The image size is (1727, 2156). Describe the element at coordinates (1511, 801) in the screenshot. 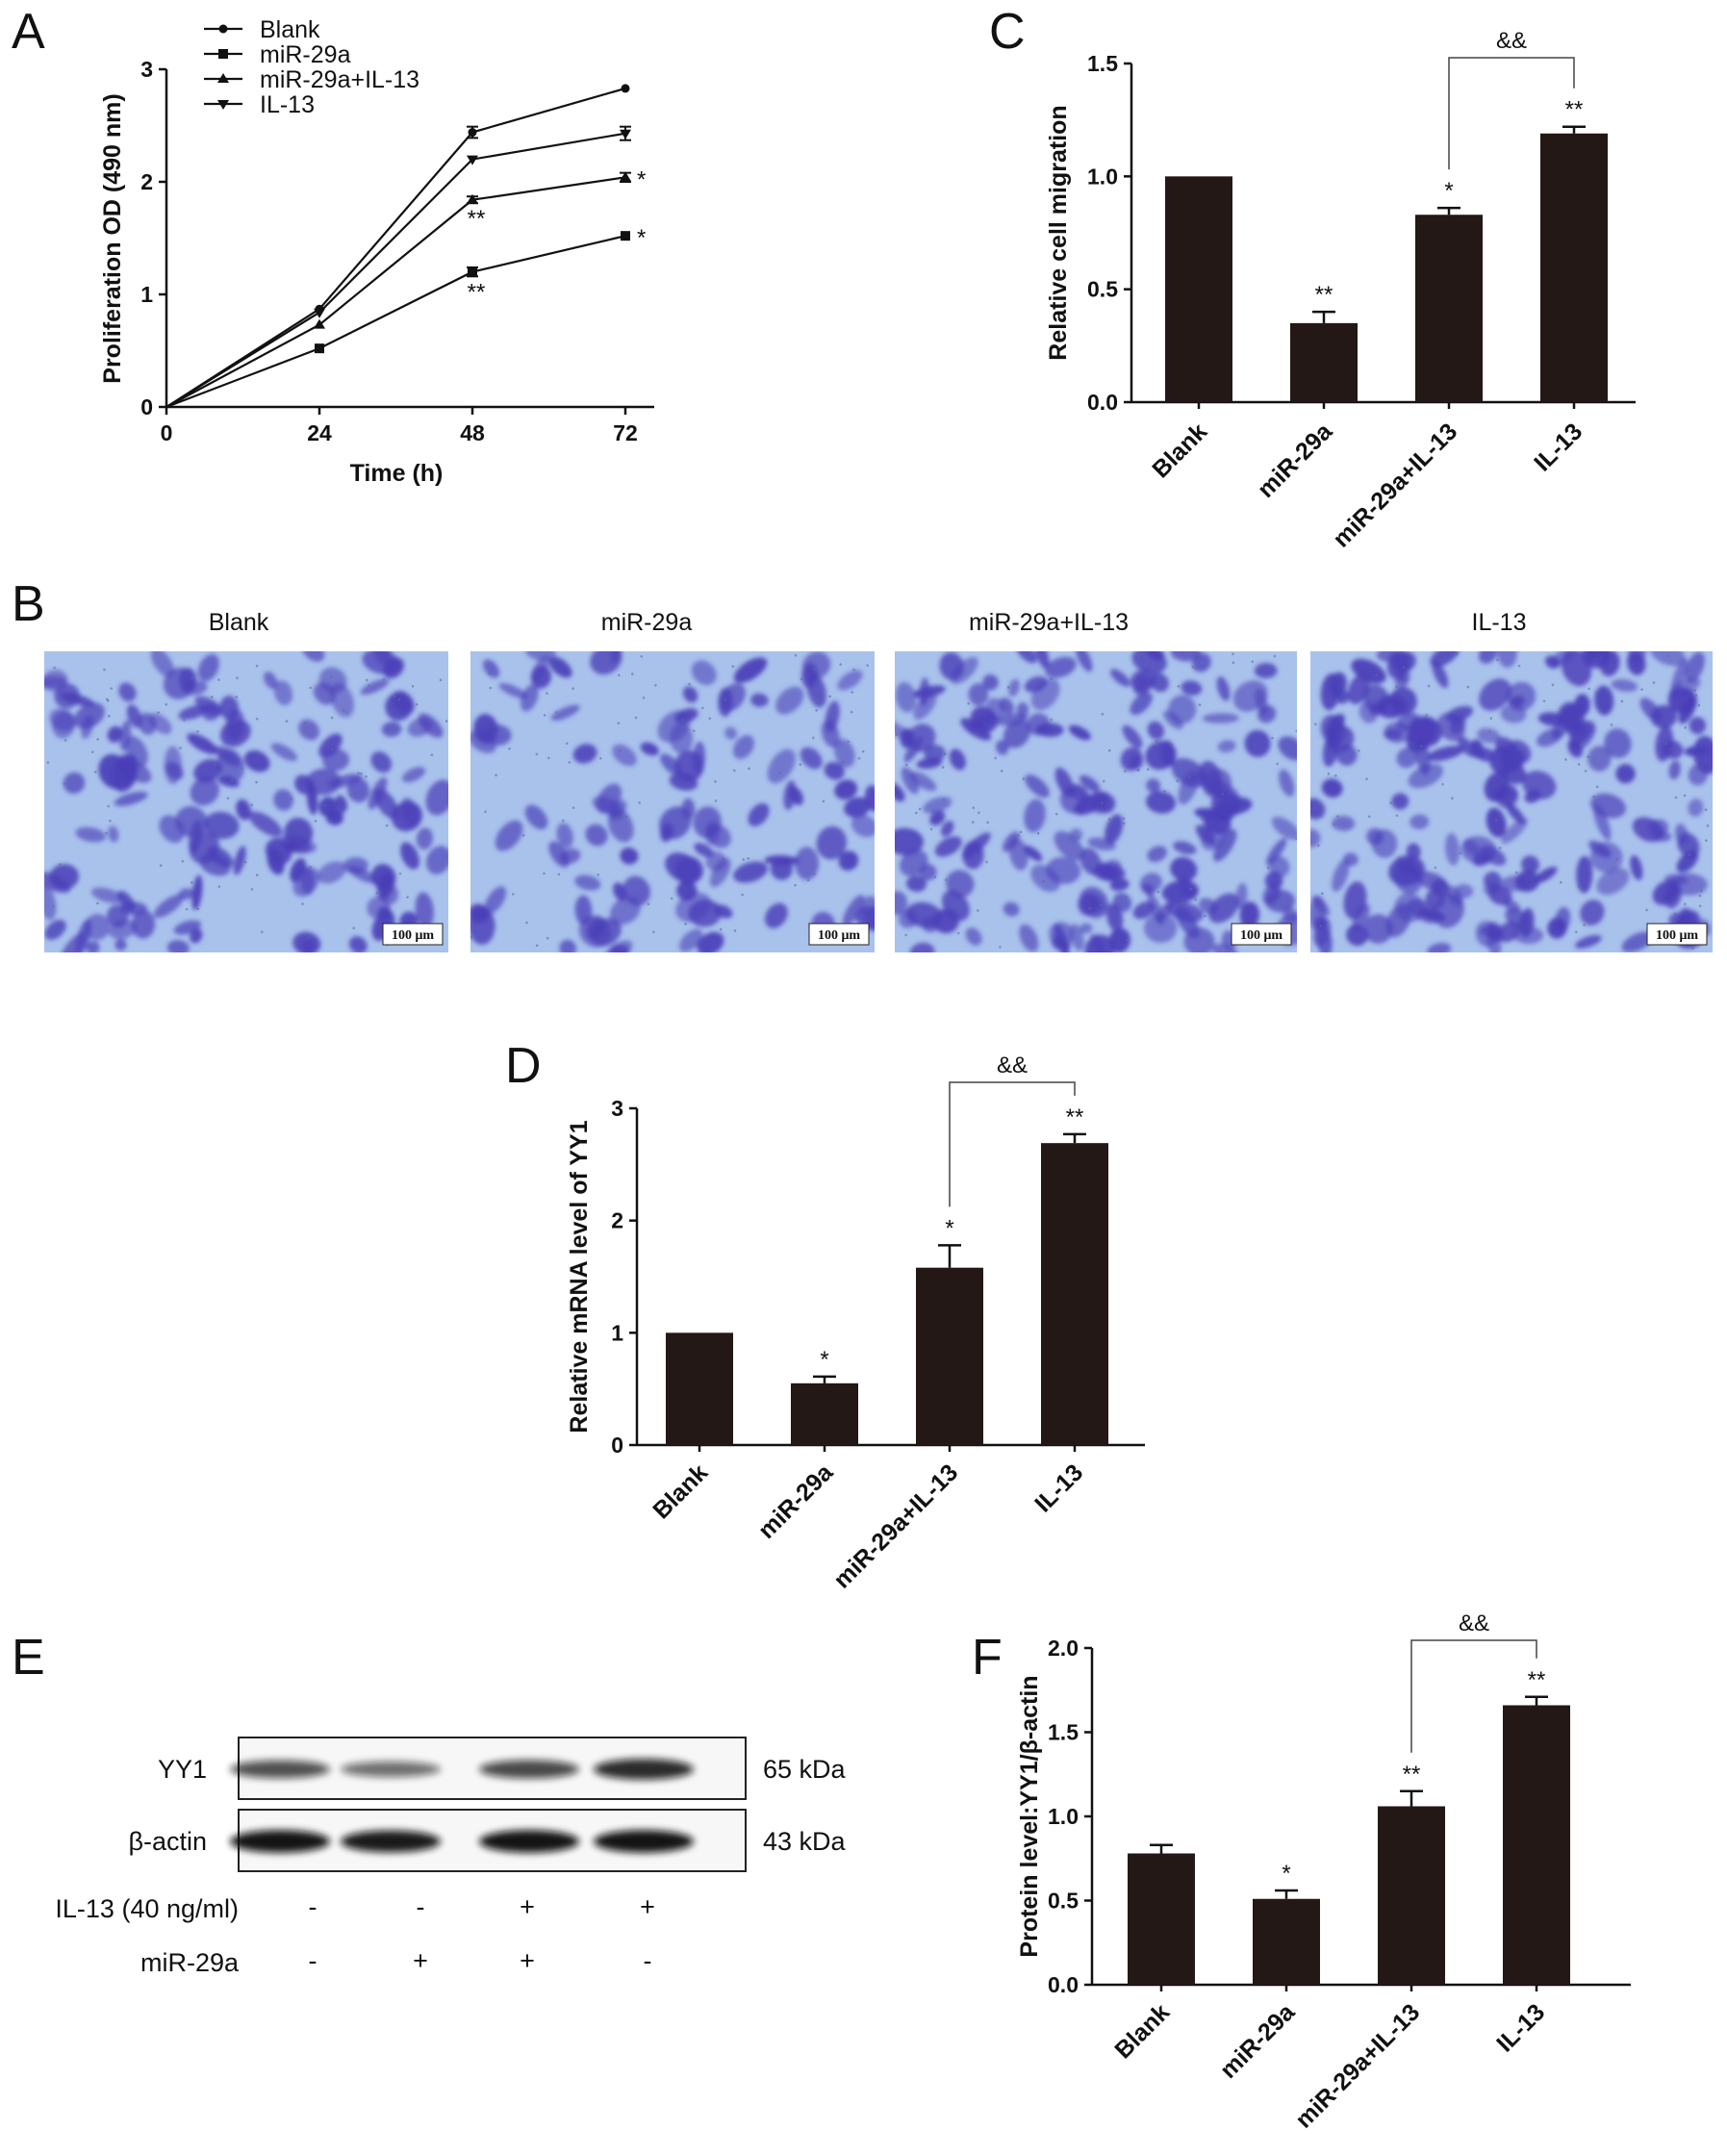

I see `stained-cells` at that location.